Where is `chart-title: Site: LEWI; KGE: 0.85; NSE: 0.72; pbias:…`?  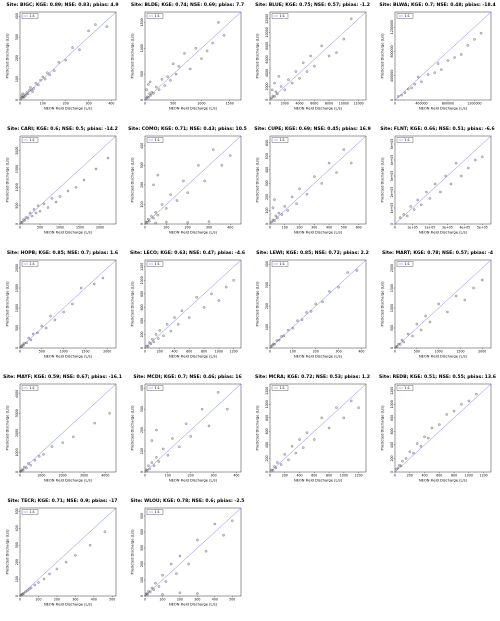 chart-title: Site: LEWI; KGE: 0.85; NSE: 0.72; pbias:… is located at coordinates (312, 253).